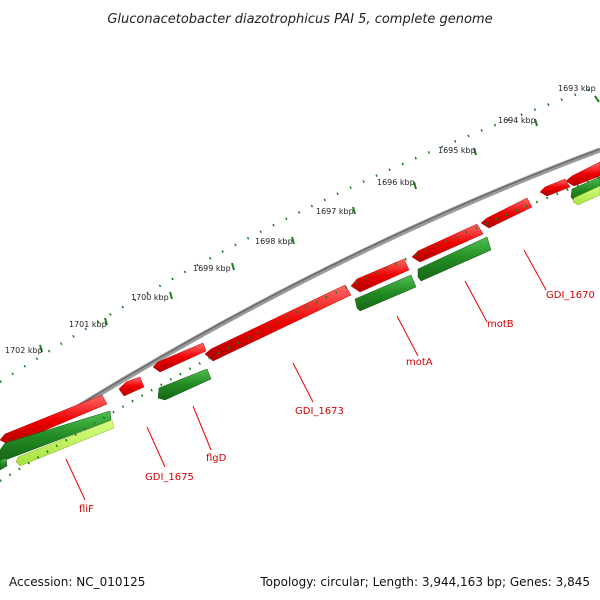 Image resolution: width=600 pixels, height=600 pixels. I want to click on kbp-label: 1697 kbp, so click(335, 211).